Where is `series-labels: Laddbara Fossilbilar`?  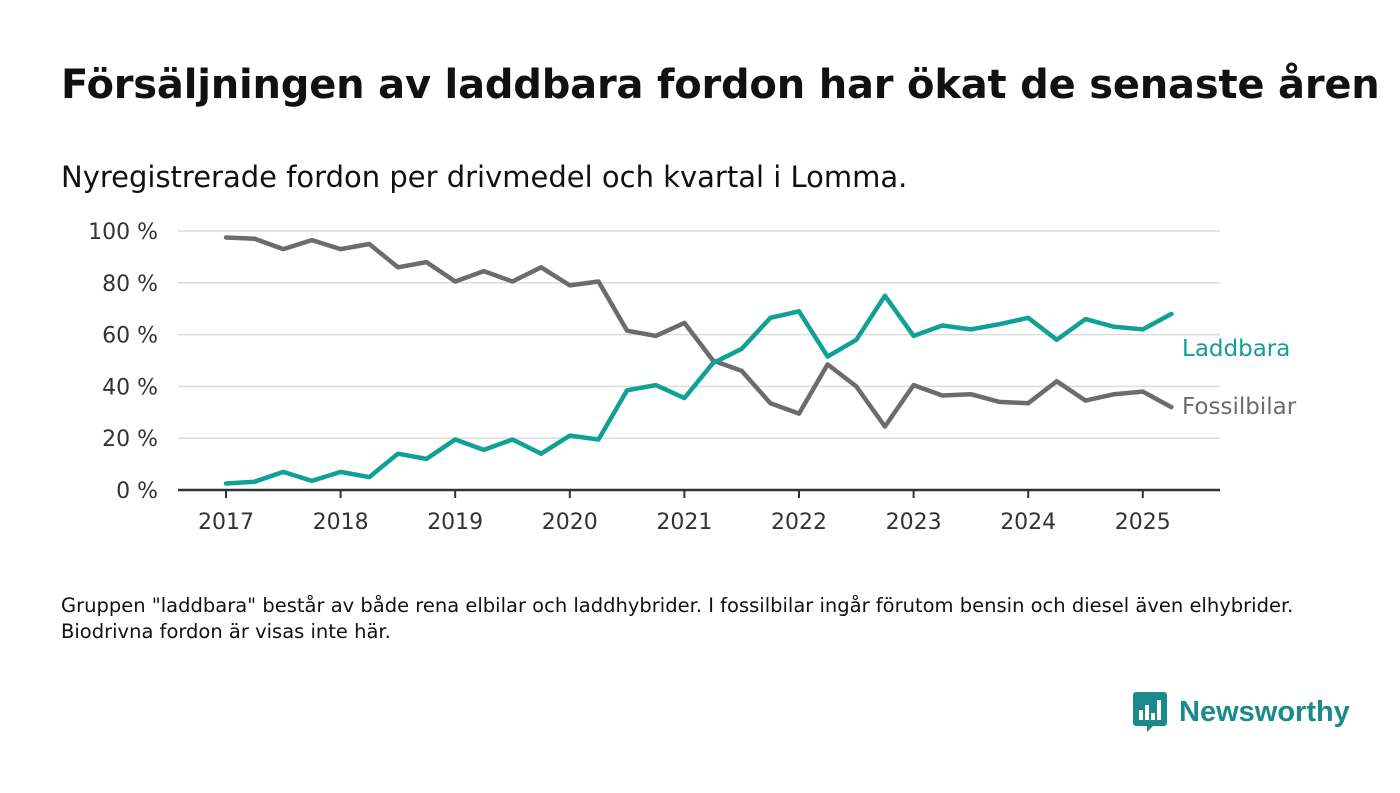 series-labels: Laddbara Fossilbilar is located at coordinates (1239, 378).